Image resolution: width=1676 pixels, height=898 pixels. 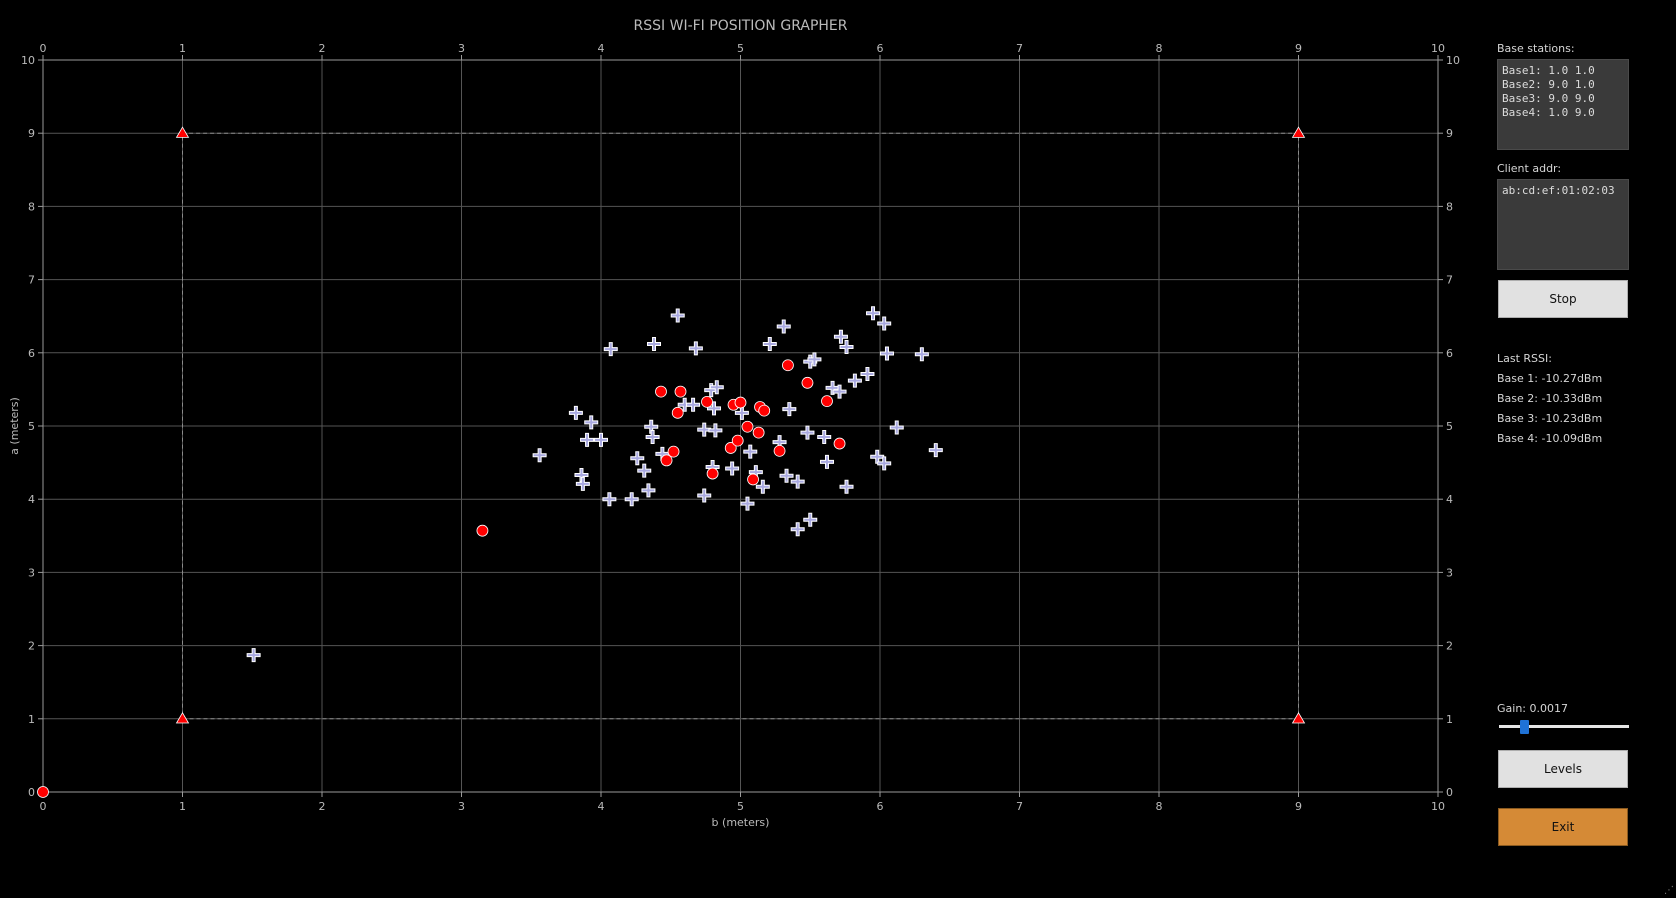 I want to click on tick-label-y-left: 5, so click(x=31, y=426).